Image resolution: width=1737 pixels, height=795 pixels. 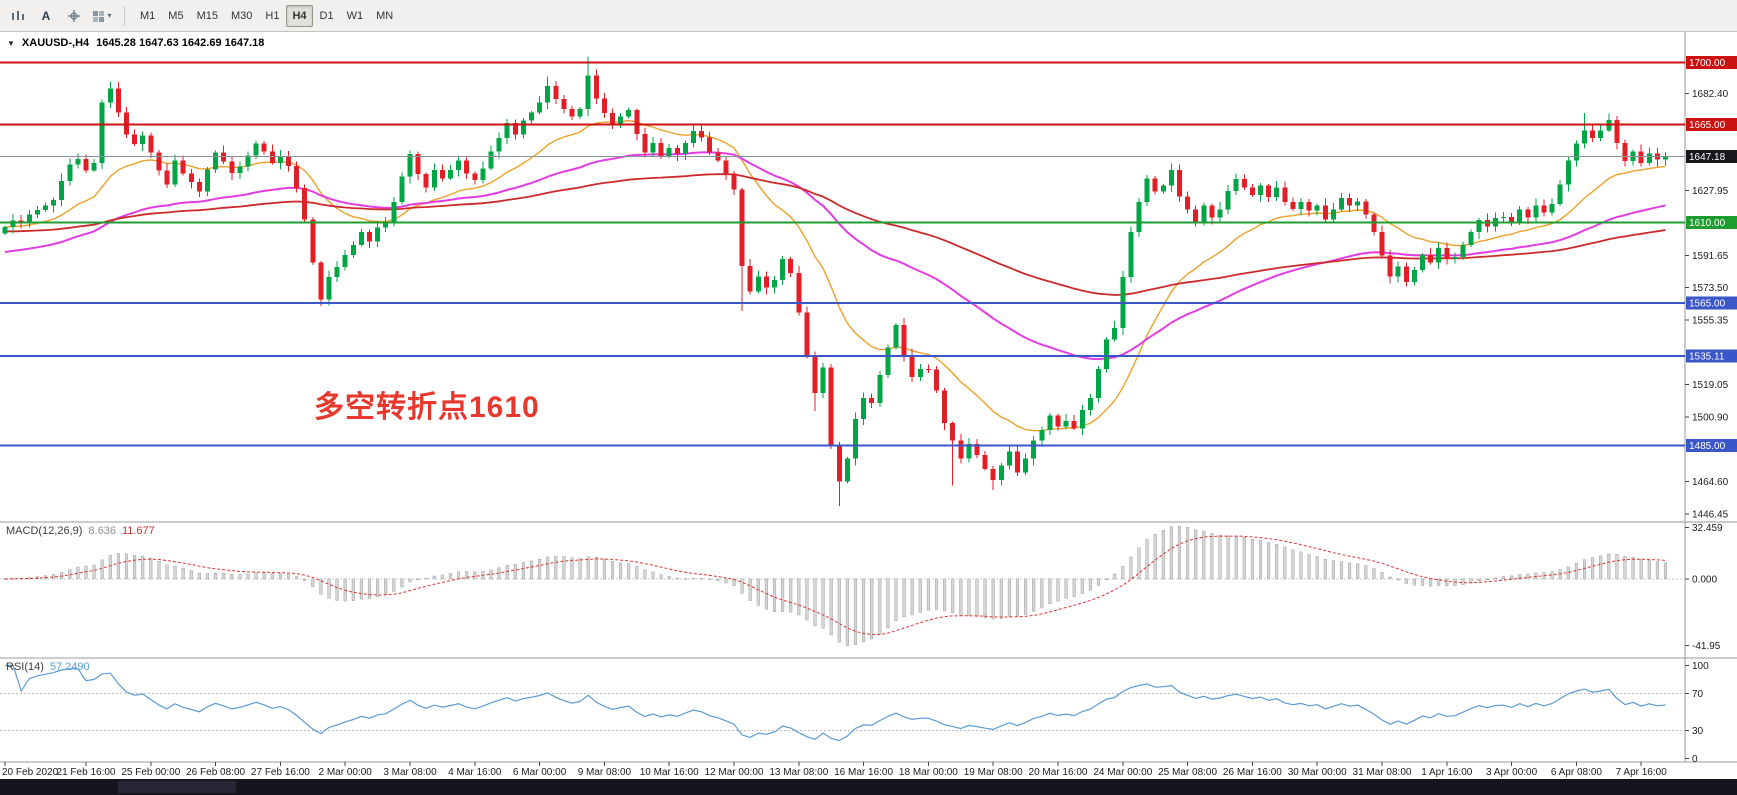 What do you see at coordinates (540, 772) in the screenshot?
I see `svg-text: 6 Mar 00:00` at bounding box center [540, 772].